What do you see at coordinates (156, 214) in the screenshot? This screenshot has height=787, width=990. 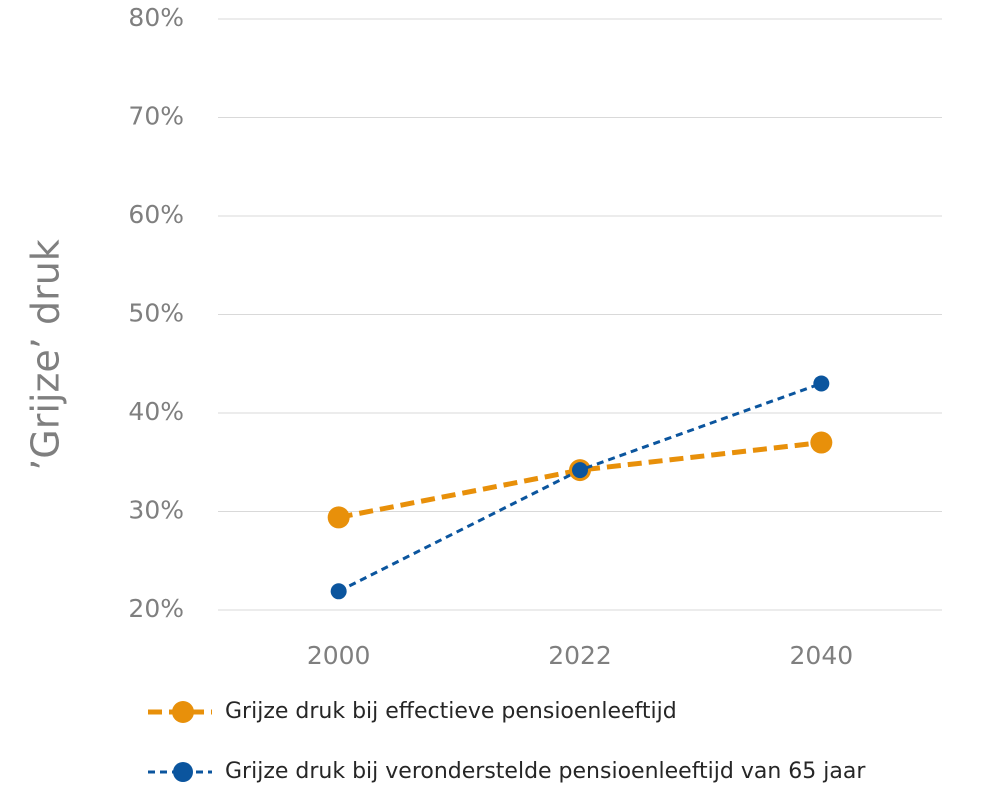 I see `y-tick-label: 60%` at bounding box center [156, 214].